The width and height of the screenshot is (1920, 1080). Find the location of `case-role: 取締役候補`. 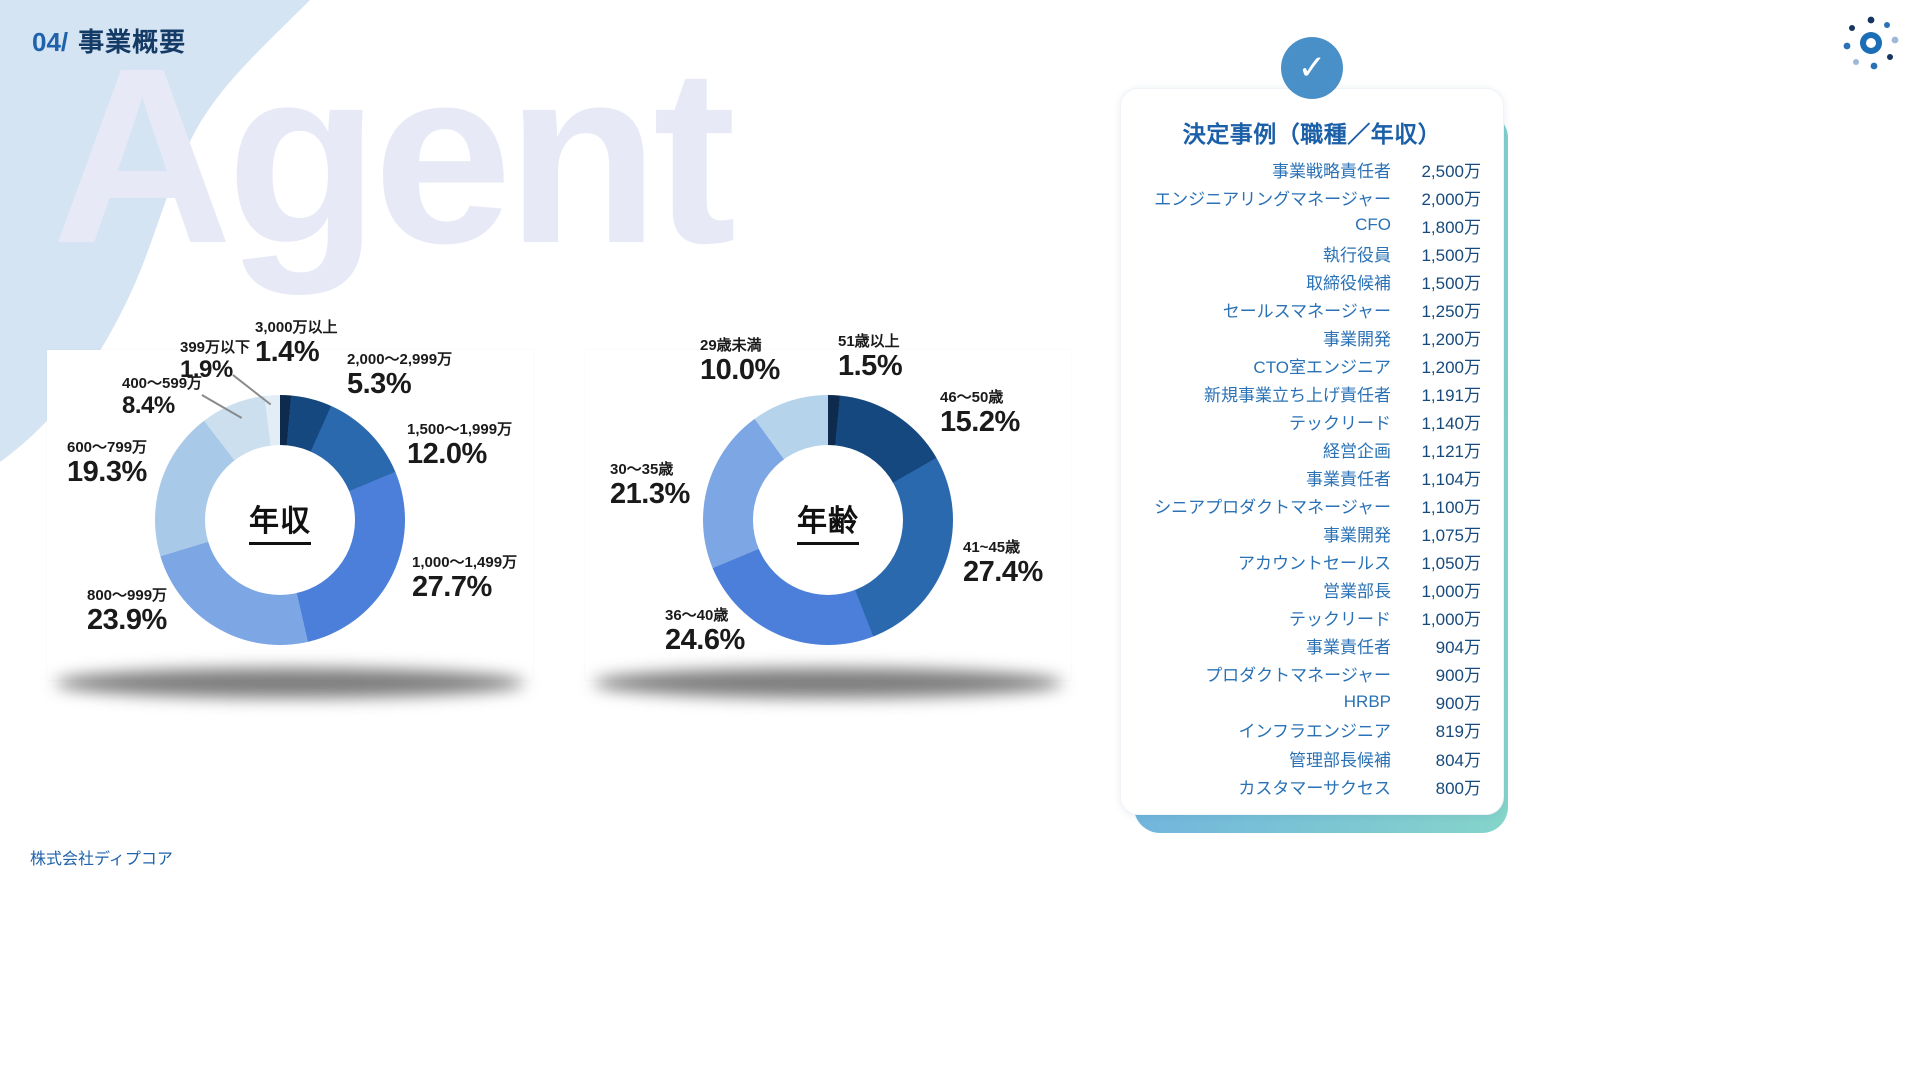

case-role: 取締役候補 is located at coordinates (1348, 283).